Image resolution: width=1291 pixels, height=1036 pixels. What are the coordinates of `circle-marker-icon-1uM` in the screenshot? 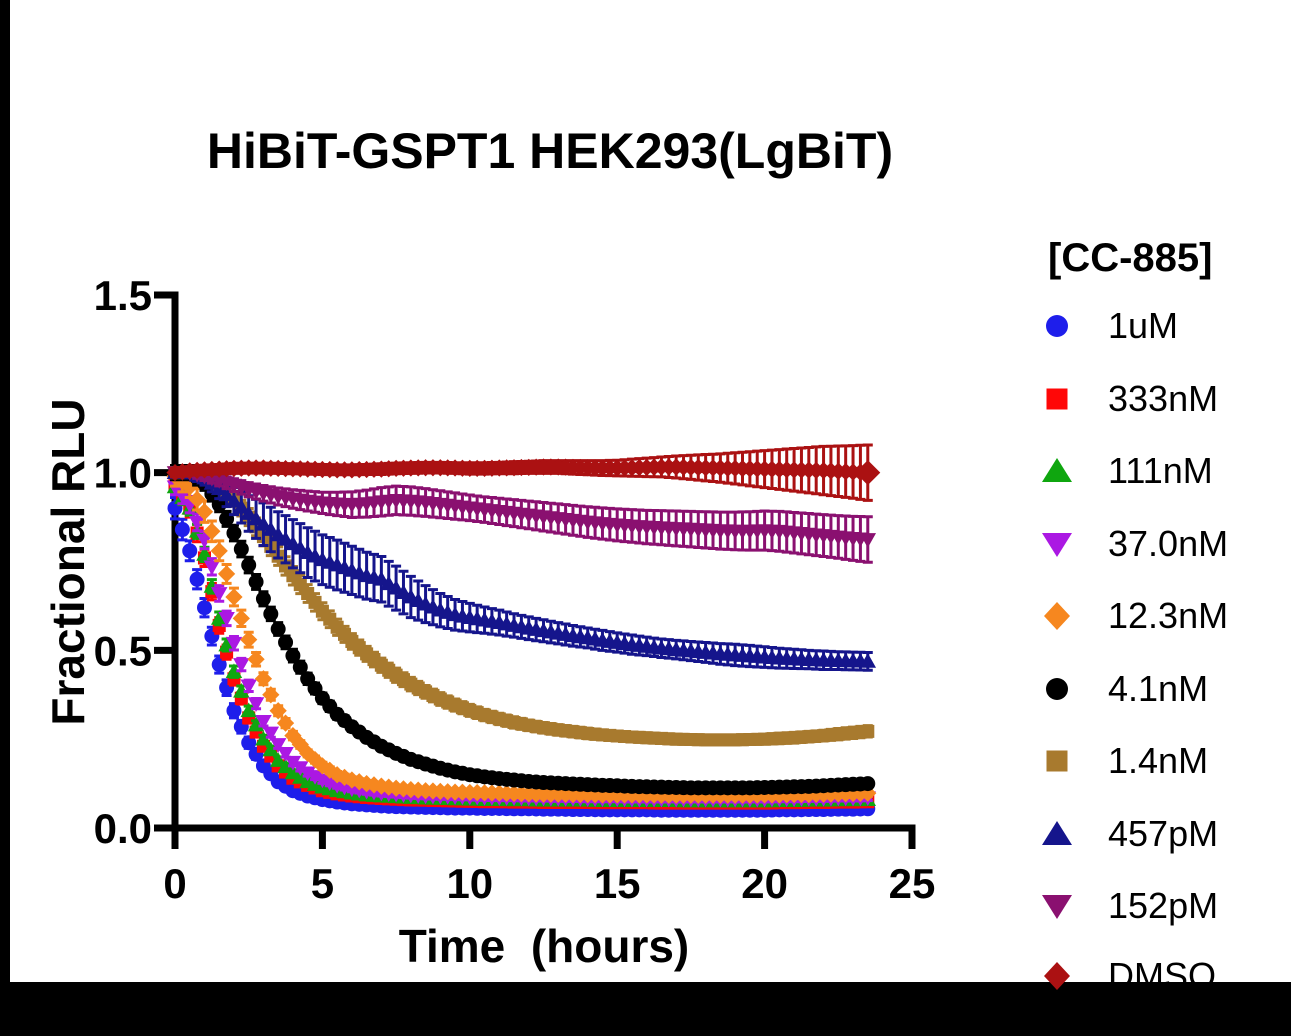 It's located at (1057, 326).